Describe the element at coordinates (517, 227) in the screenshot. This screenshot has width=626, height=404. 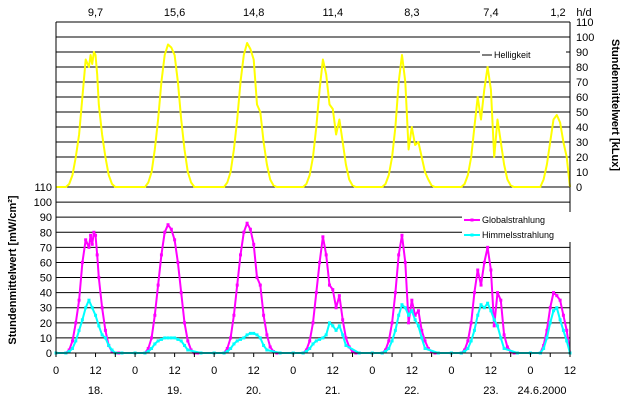
I see `bottom-legend-box` at that location.